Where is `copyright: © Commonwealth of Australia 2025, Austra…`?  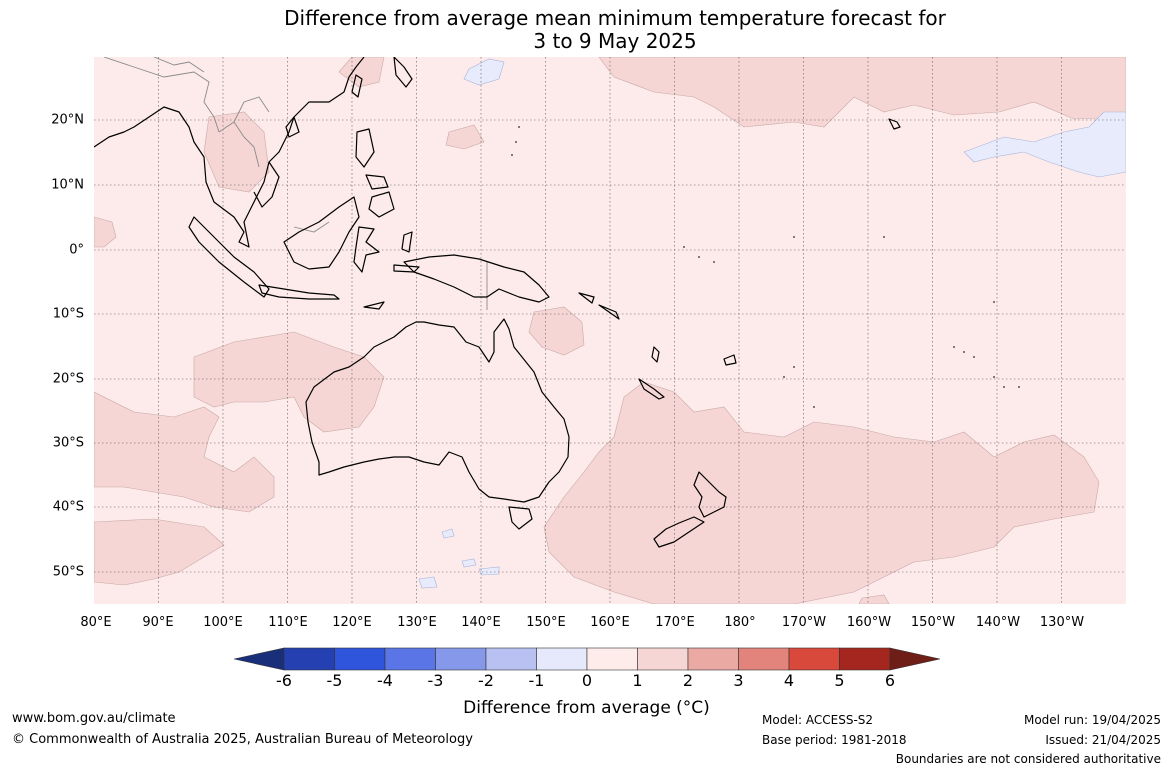
copyright: © Commonwealth of Australia 2025, Austra… is located at coordinates (242, 739).